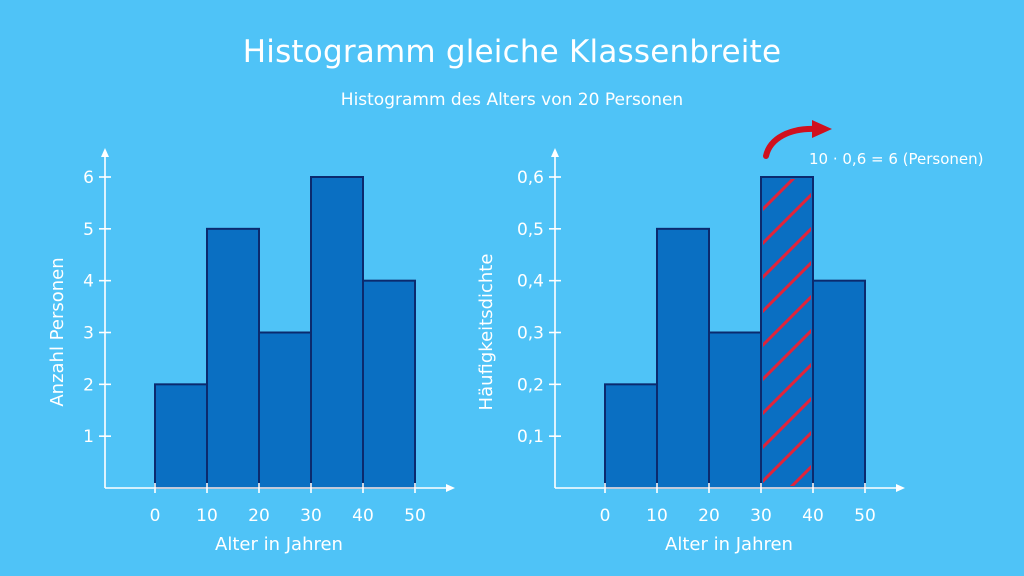  I want to click on curved-arrow-icon, so click(791, 142).